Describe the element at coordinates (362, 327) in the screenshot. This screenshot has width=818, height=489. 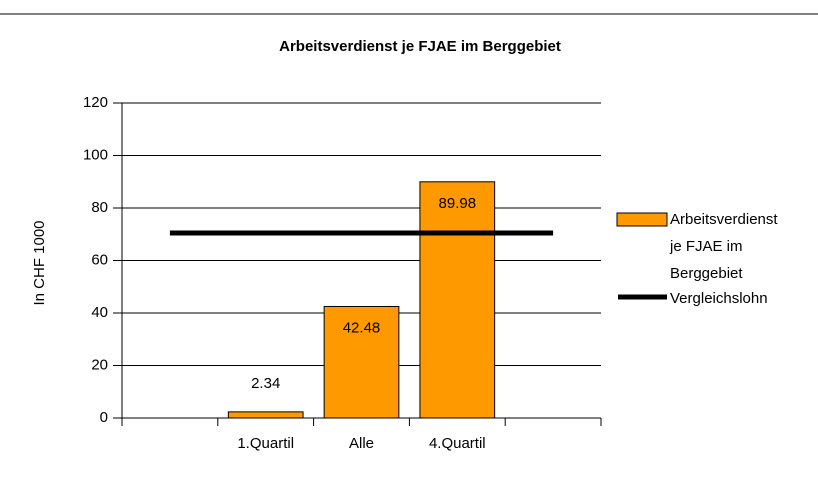
I see `data-label: 42.48` at that location.